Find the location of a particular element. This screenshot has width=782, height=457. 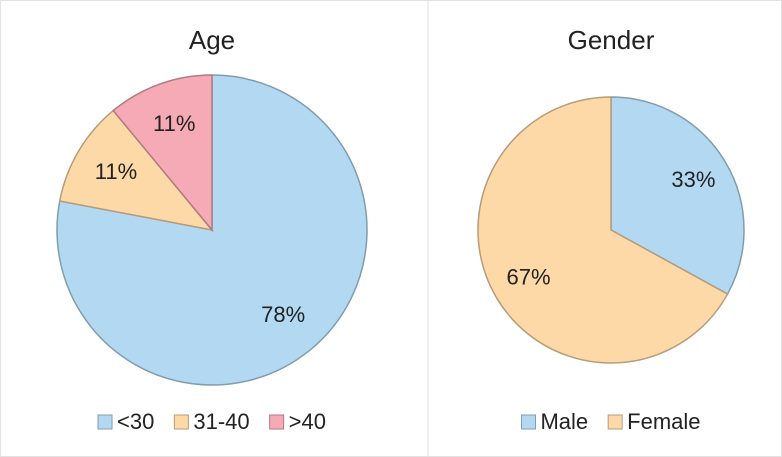

chart-title: Age is located at coordinates (212, 40).